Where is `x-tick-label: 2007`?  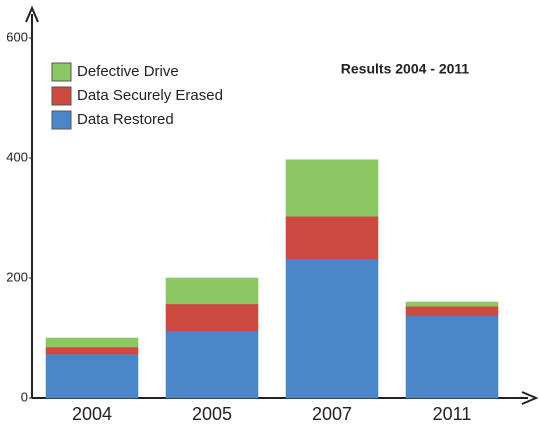
x-tick-label: 2007 is located at coordinates (332, 414).